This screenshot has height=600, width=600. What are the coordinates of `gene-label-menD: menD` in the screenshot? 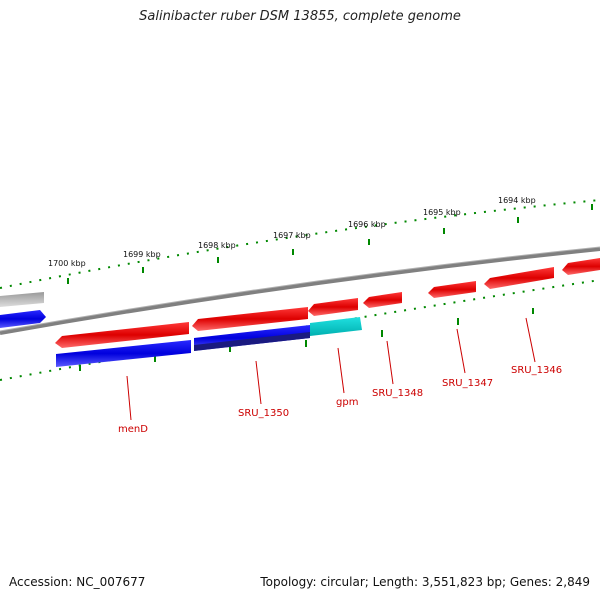 It's located at (133, 429).